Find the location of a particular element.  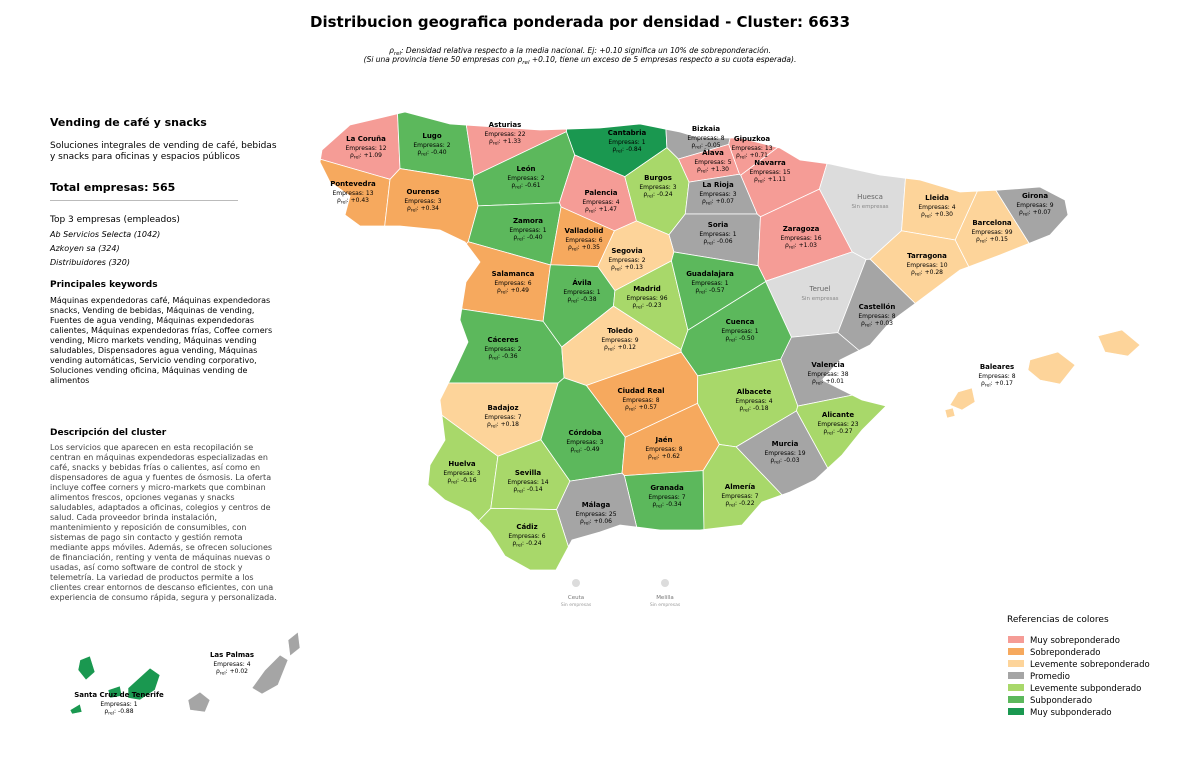

count-value: 15 is located at coordinates (787, 172).